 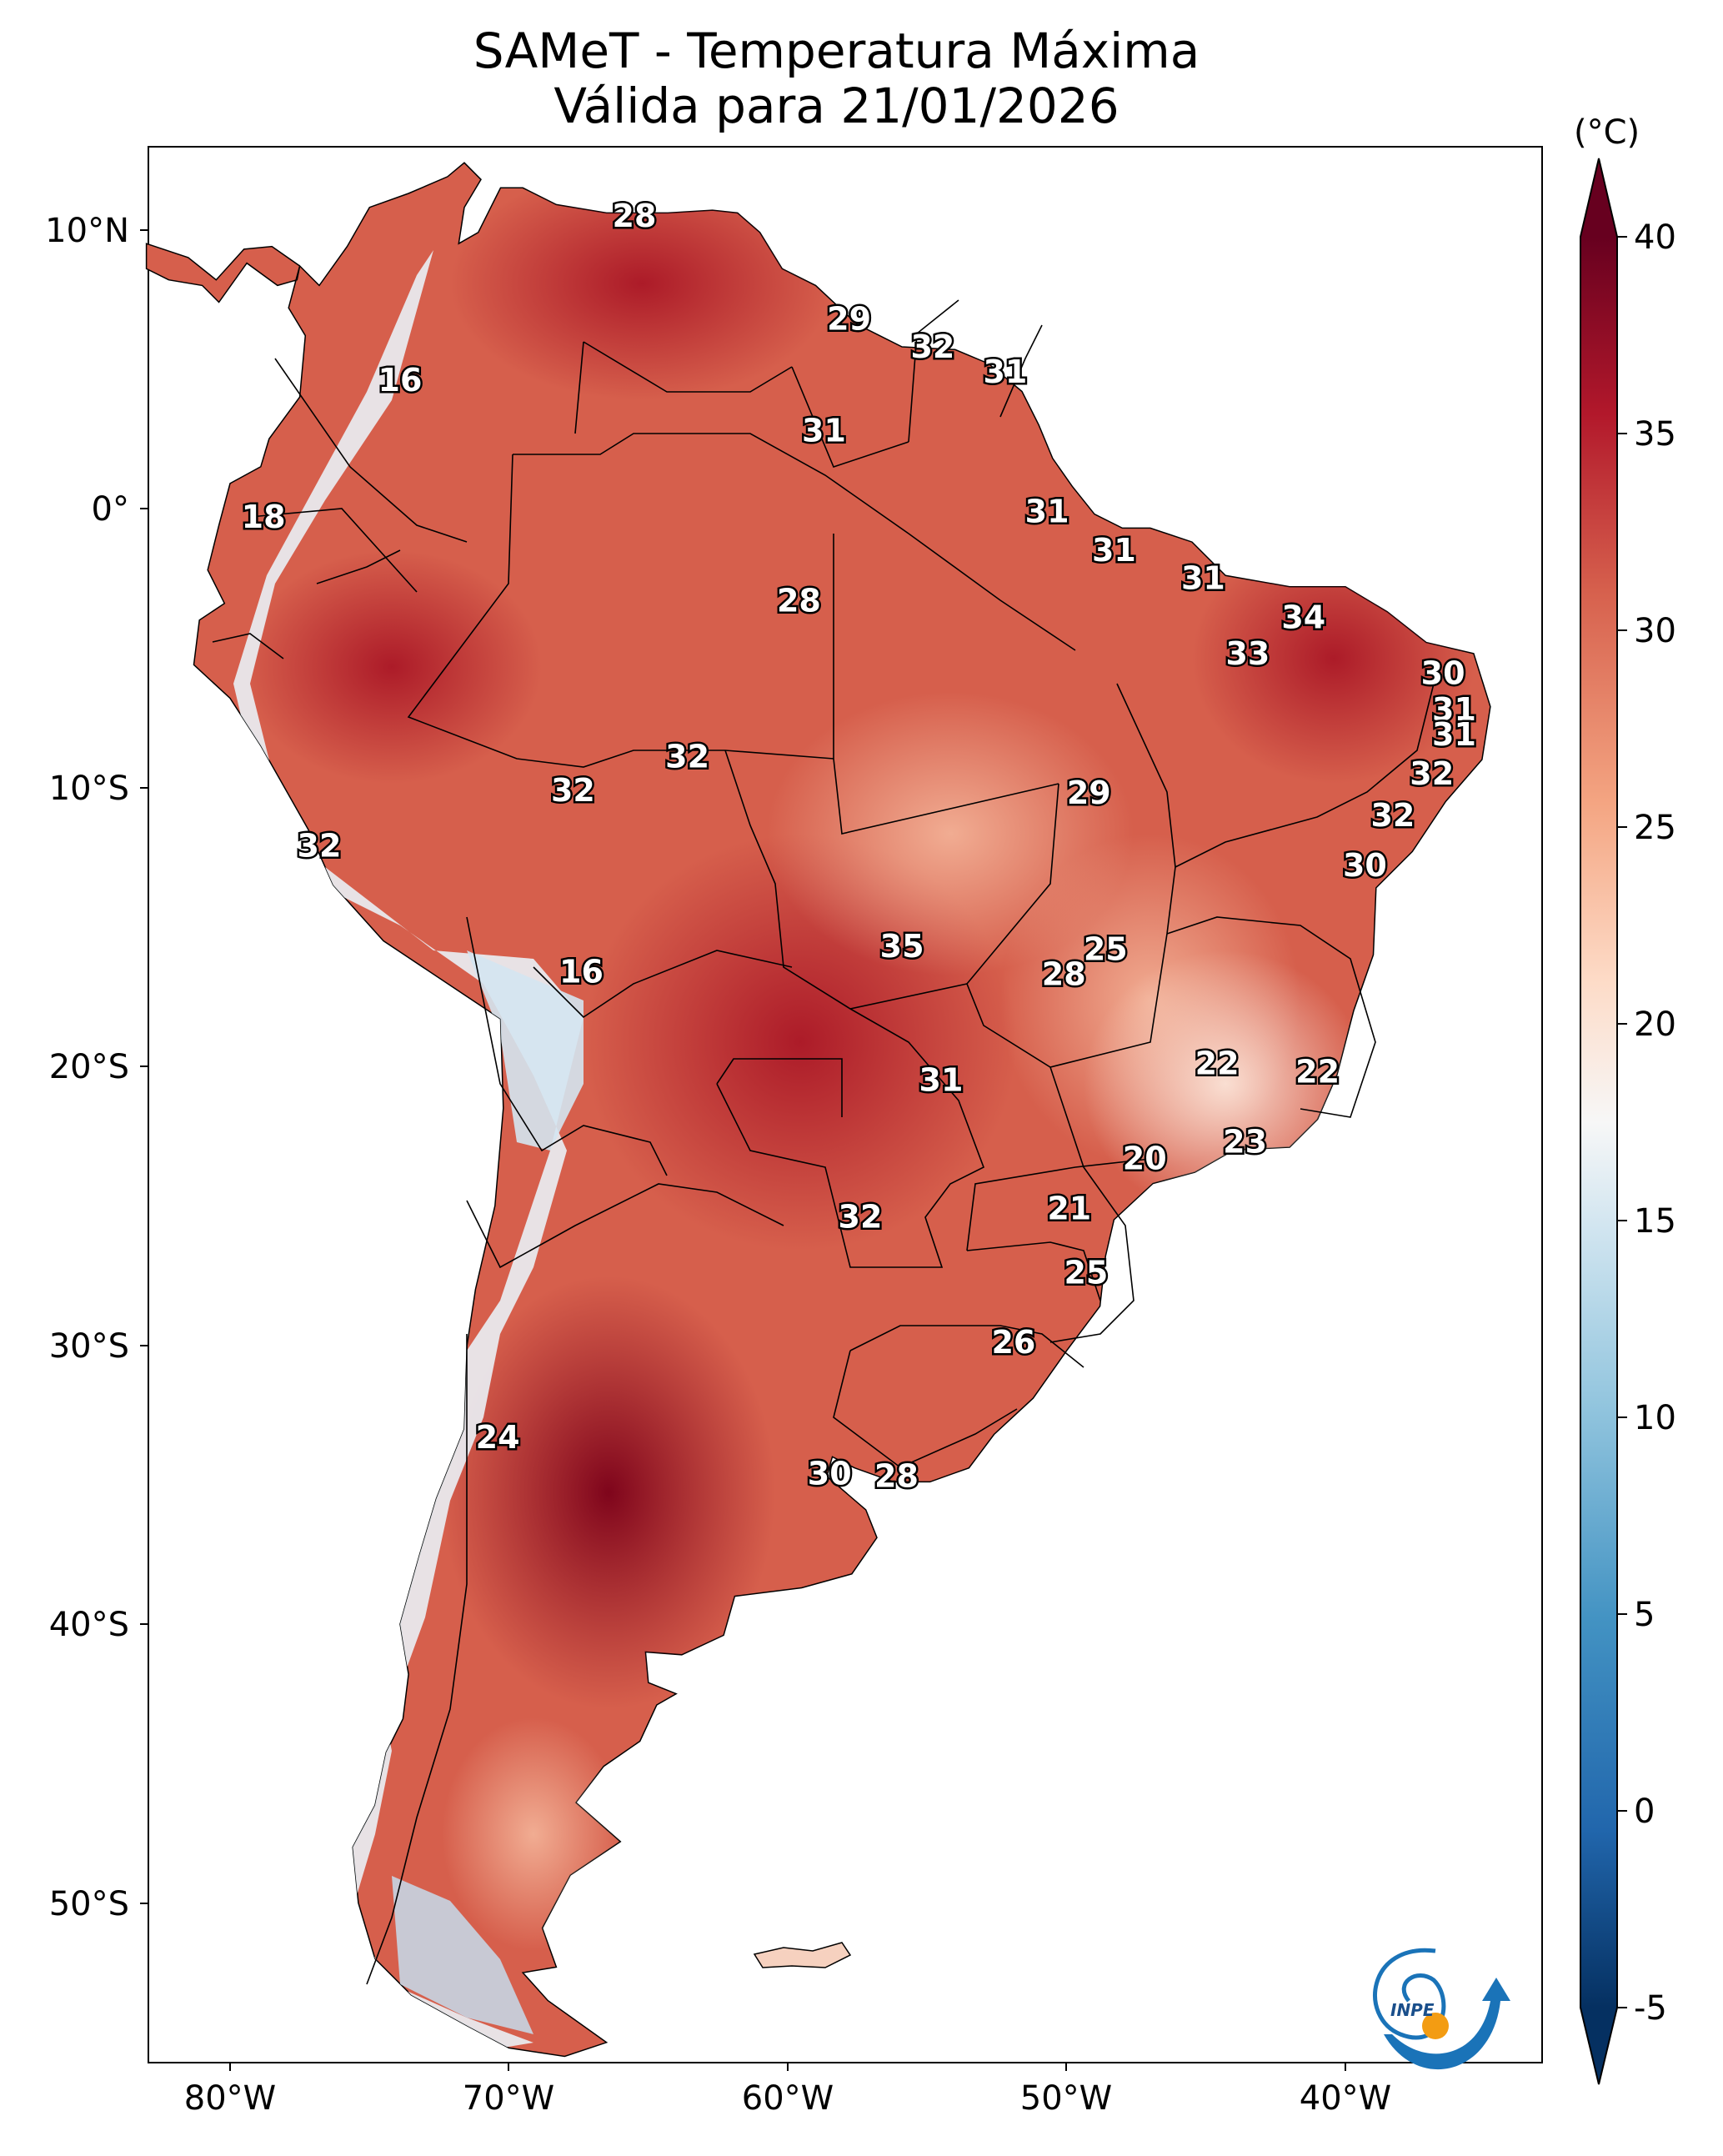 I want to click on temperature-label: 18, so click(x=264, y=517).